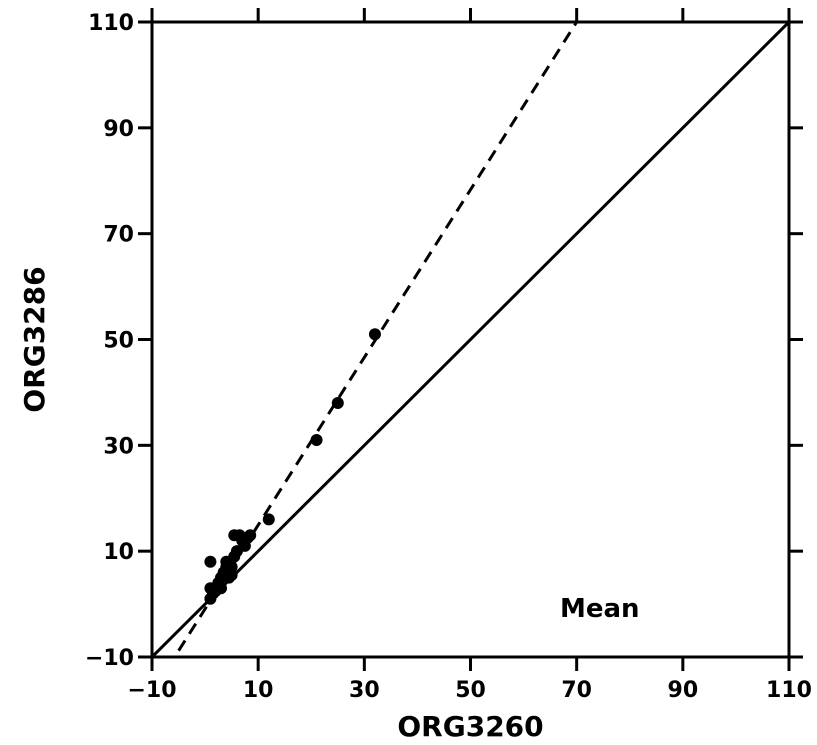  Describe the element at coordinates (118, 552) in the screenshot. I see `y-tick-label: 10` at that location.